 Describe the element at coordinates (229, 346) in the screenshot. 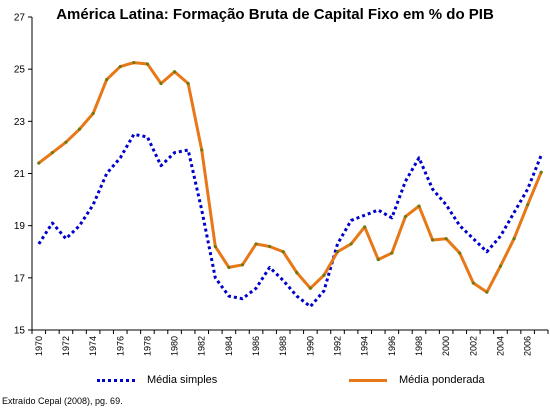

I see `x-tick-label: 1984` at that location.